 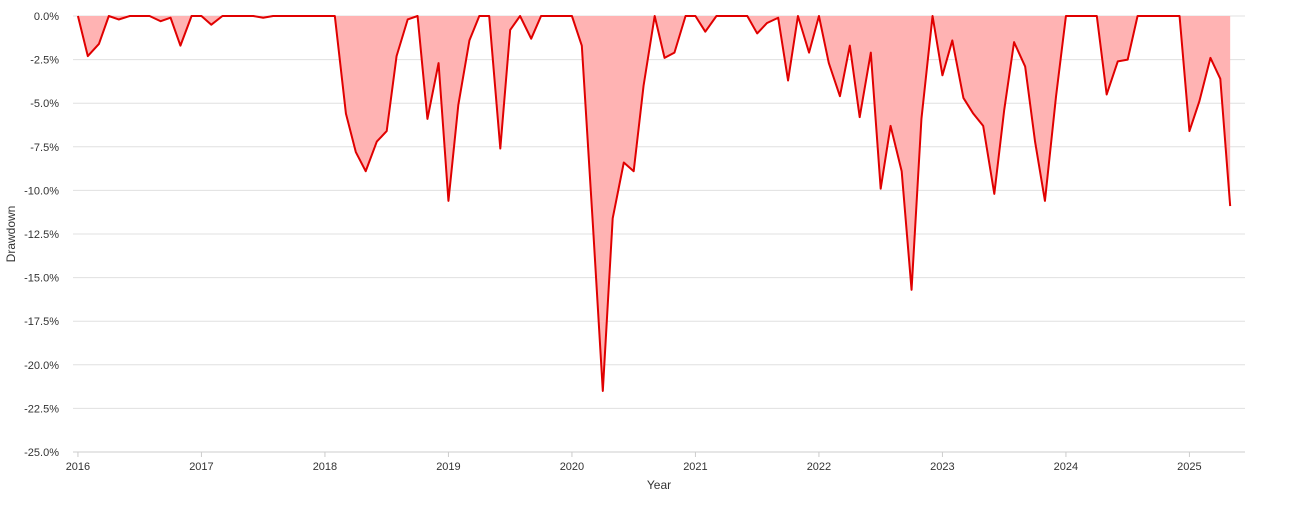 What do you see at coordinates (41, 191) in the screenshot?
I see `y-tick-label: -10.0%` at bounding box center [41, 191].